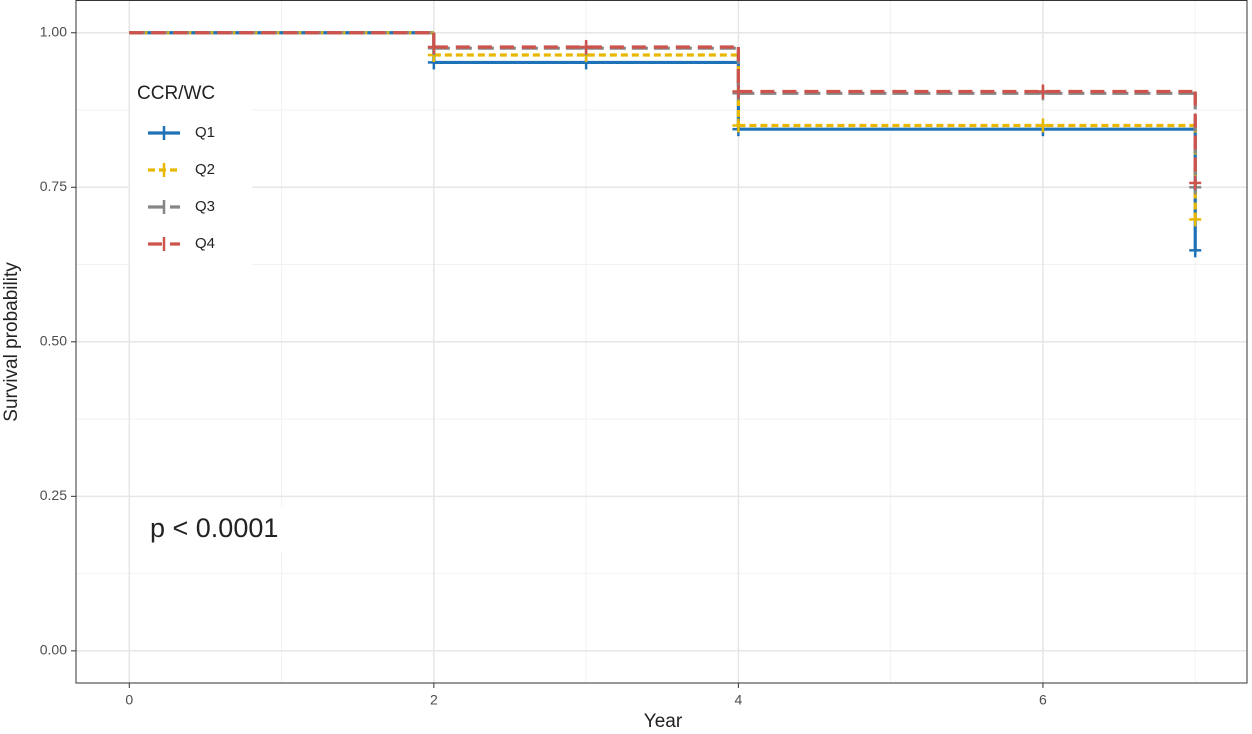 The image size is (1252, 734). I want to click on y-tick-label: 0.25, so click(53, 495).